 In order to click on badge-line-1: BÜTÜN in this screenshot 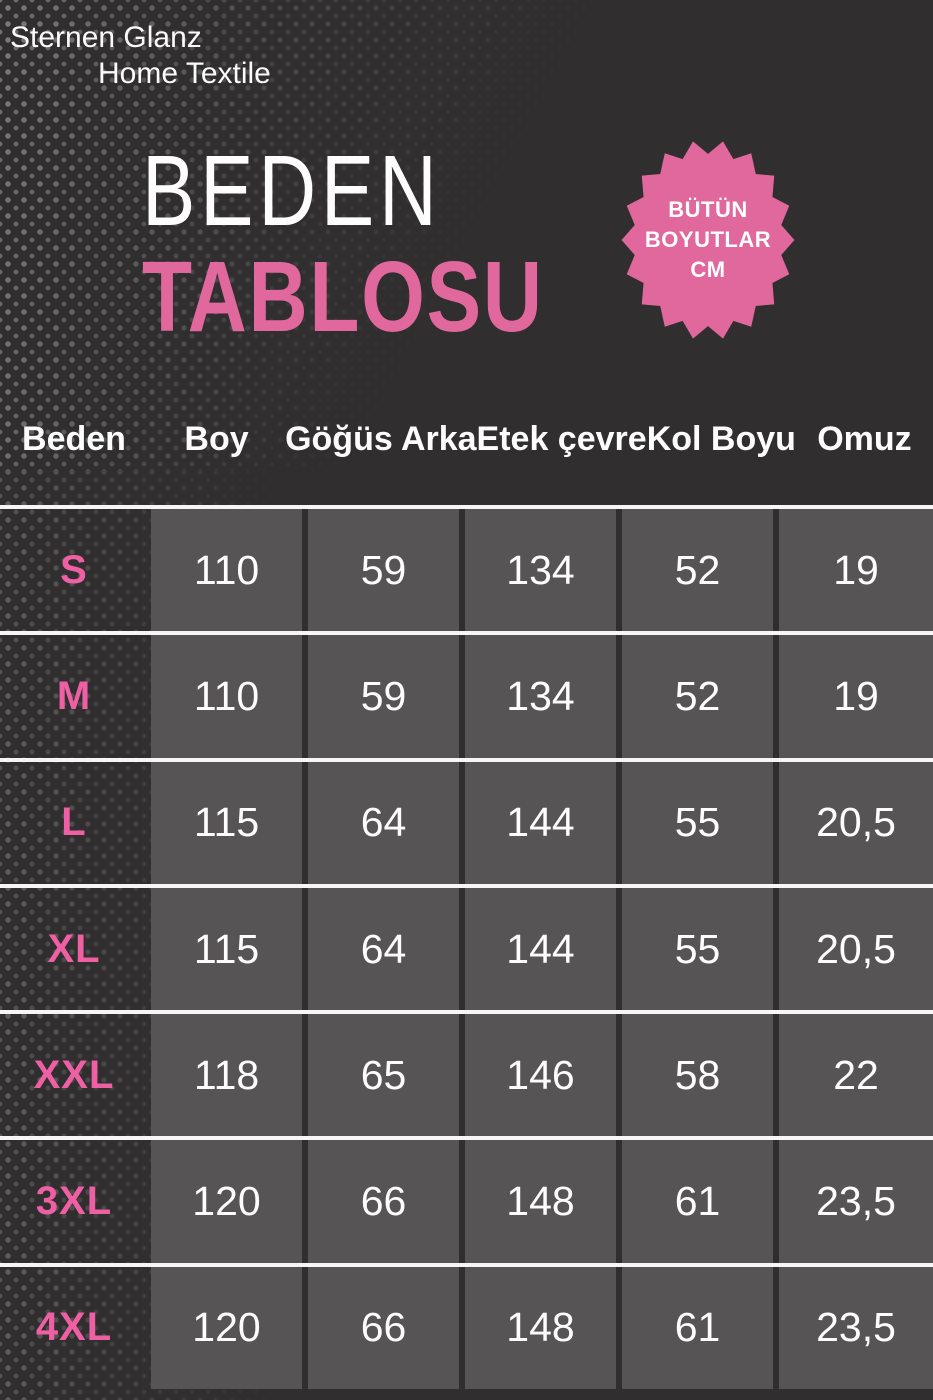, I will do `click(708, 209)`.